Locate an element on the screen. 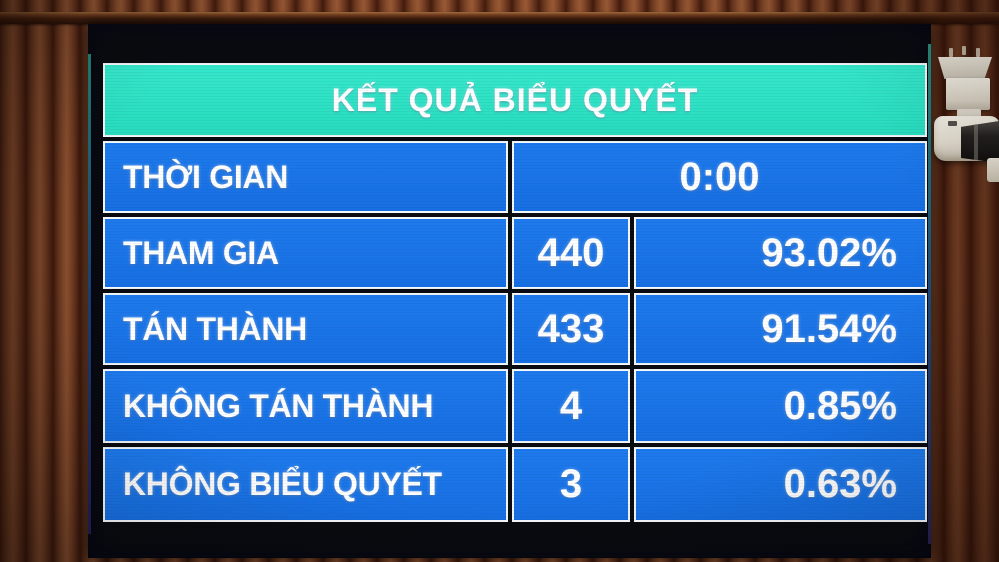  row-count-approve: 433 is located at coordinates (571, 329).